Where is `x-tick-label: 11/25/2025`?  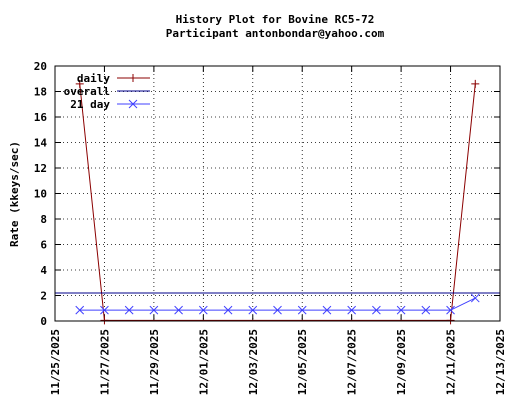
x-tick-label: 11/25/2025 is located at coordinates (55, 362).